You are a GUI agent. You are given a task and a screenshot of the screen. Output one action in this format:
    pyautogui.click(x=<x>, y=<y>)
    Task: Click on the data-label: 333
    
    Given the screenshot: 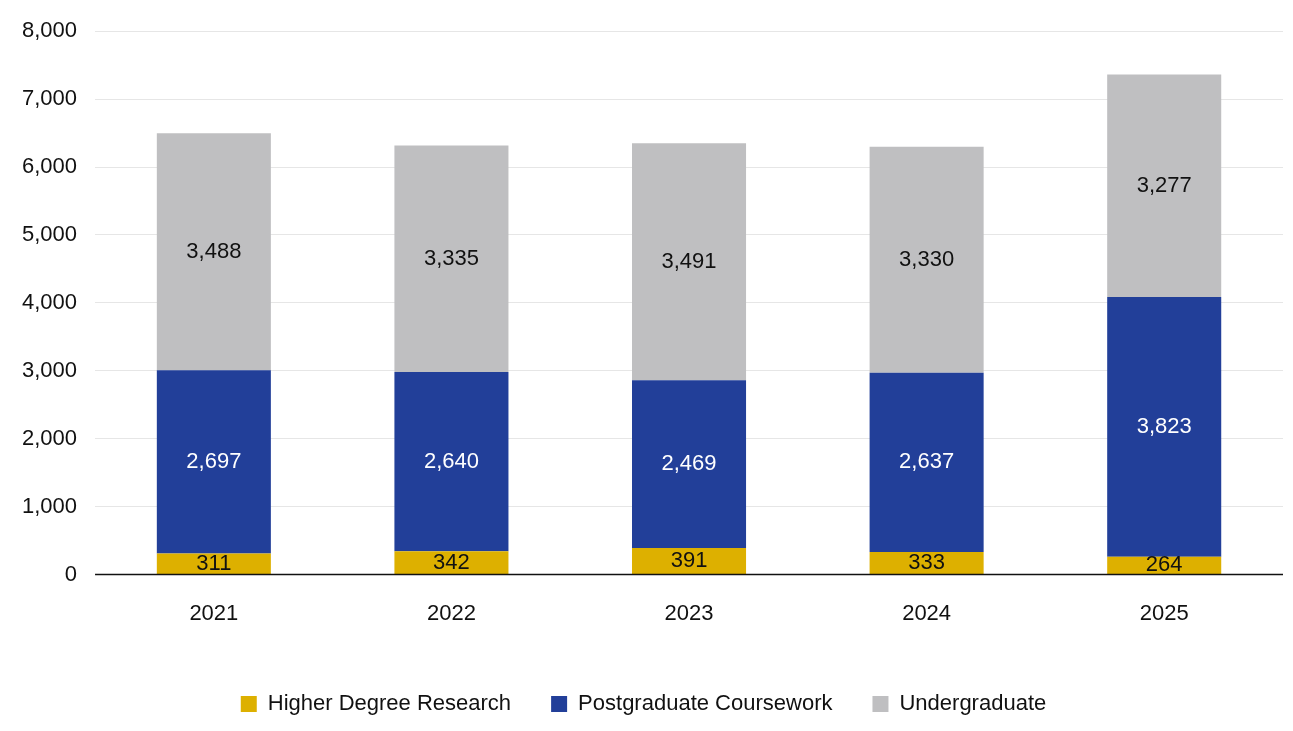 What is the action you would take?
    pyautogui.click(x=926, y=562)
    